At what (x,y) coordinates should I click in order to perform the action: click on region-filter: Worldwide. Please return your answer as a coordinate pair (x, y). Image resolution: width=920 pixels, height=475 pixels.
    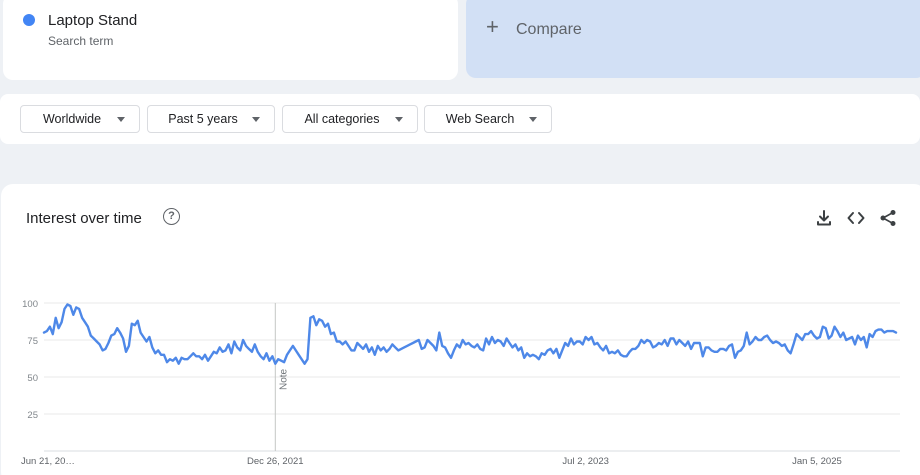
    Looking at the image, I should click on (80, 119).